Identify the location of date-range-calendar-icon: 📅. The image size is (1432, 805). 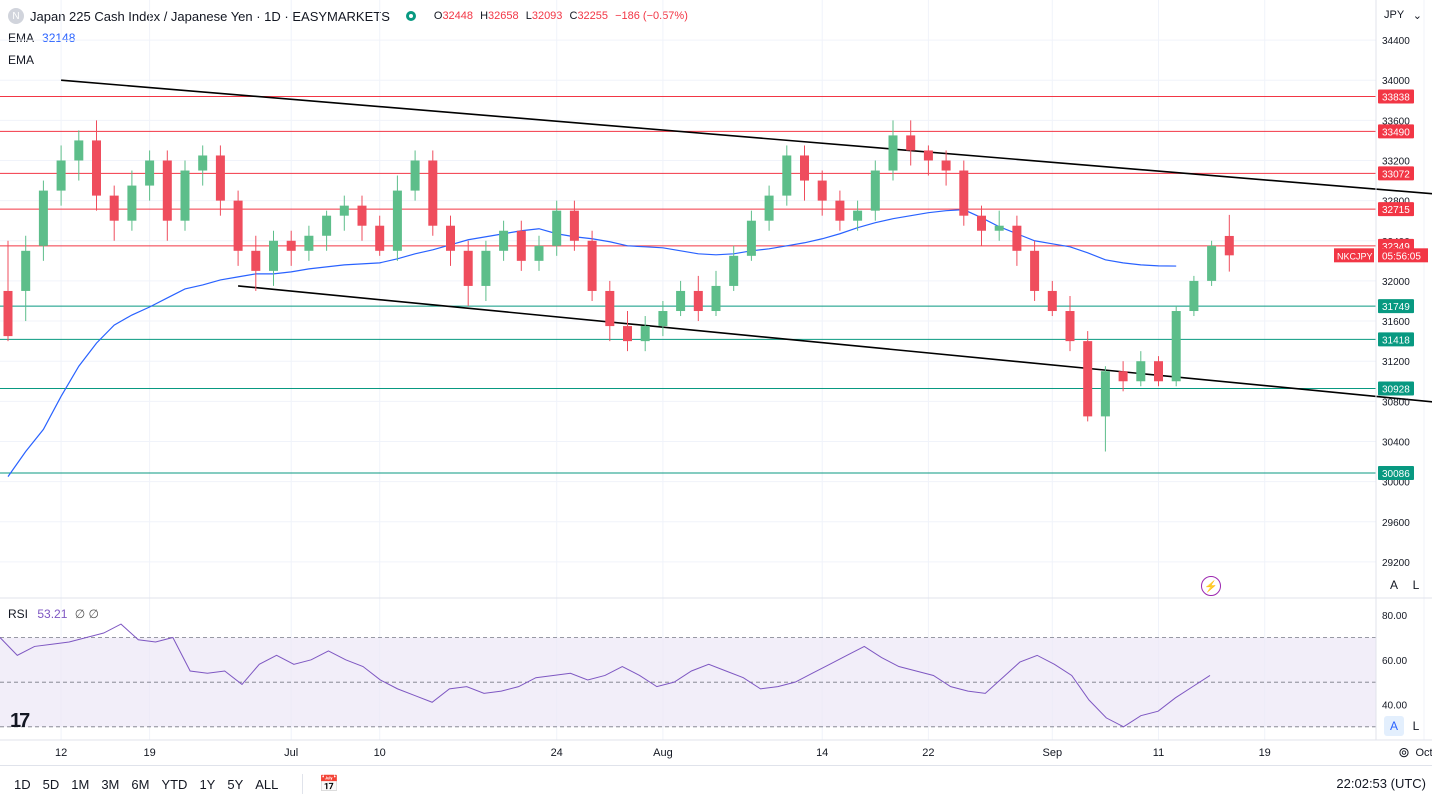
(329, 784).